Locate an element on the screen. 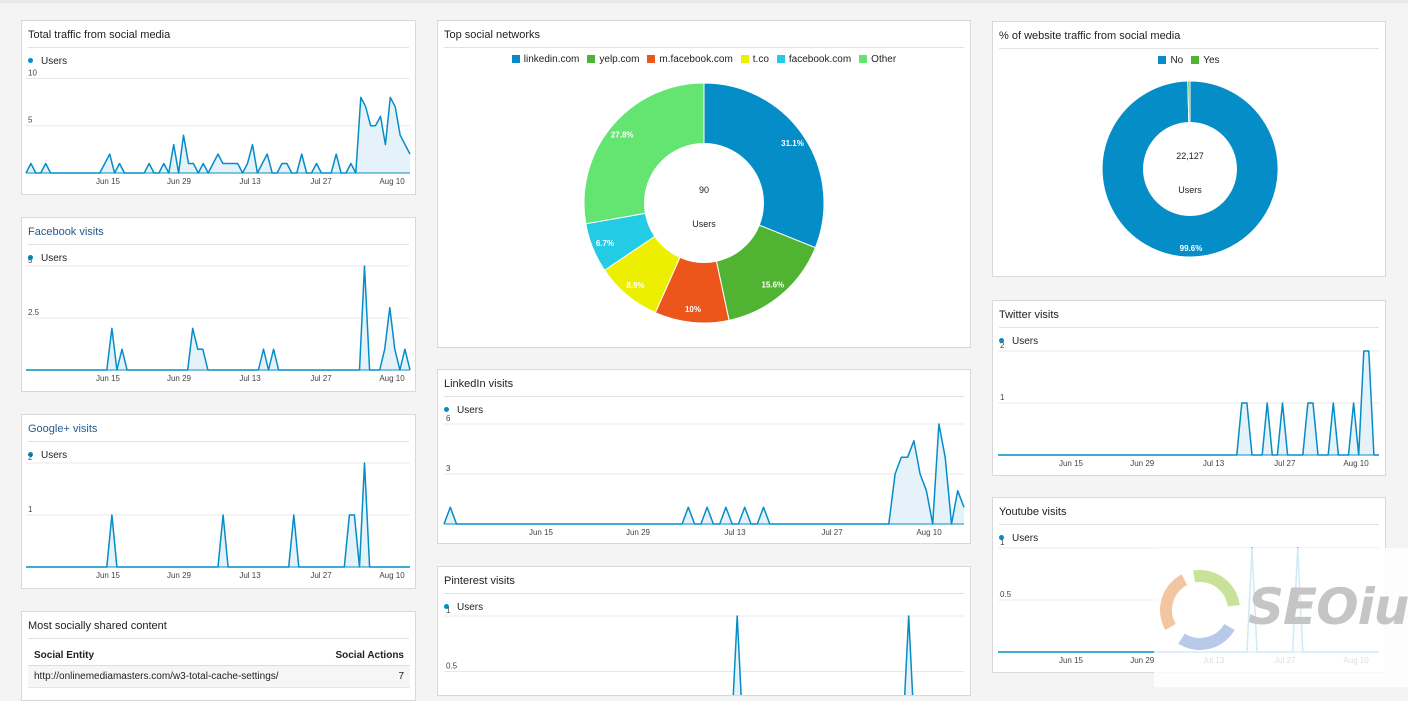 Image resolution: width=1408 pixels, height=701 pixels. col-header-social-entity: Social Entity is located at coordinates (173, 656).